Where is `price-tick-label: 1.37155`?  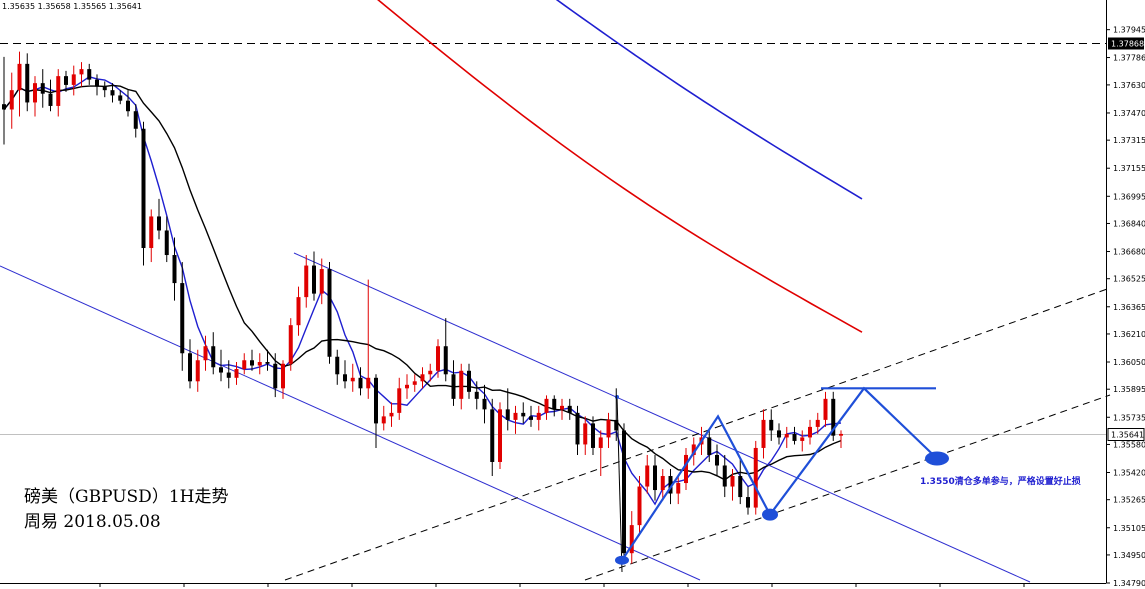
price-tick-label: 1.37155 is located at coordinates (1129, 168).